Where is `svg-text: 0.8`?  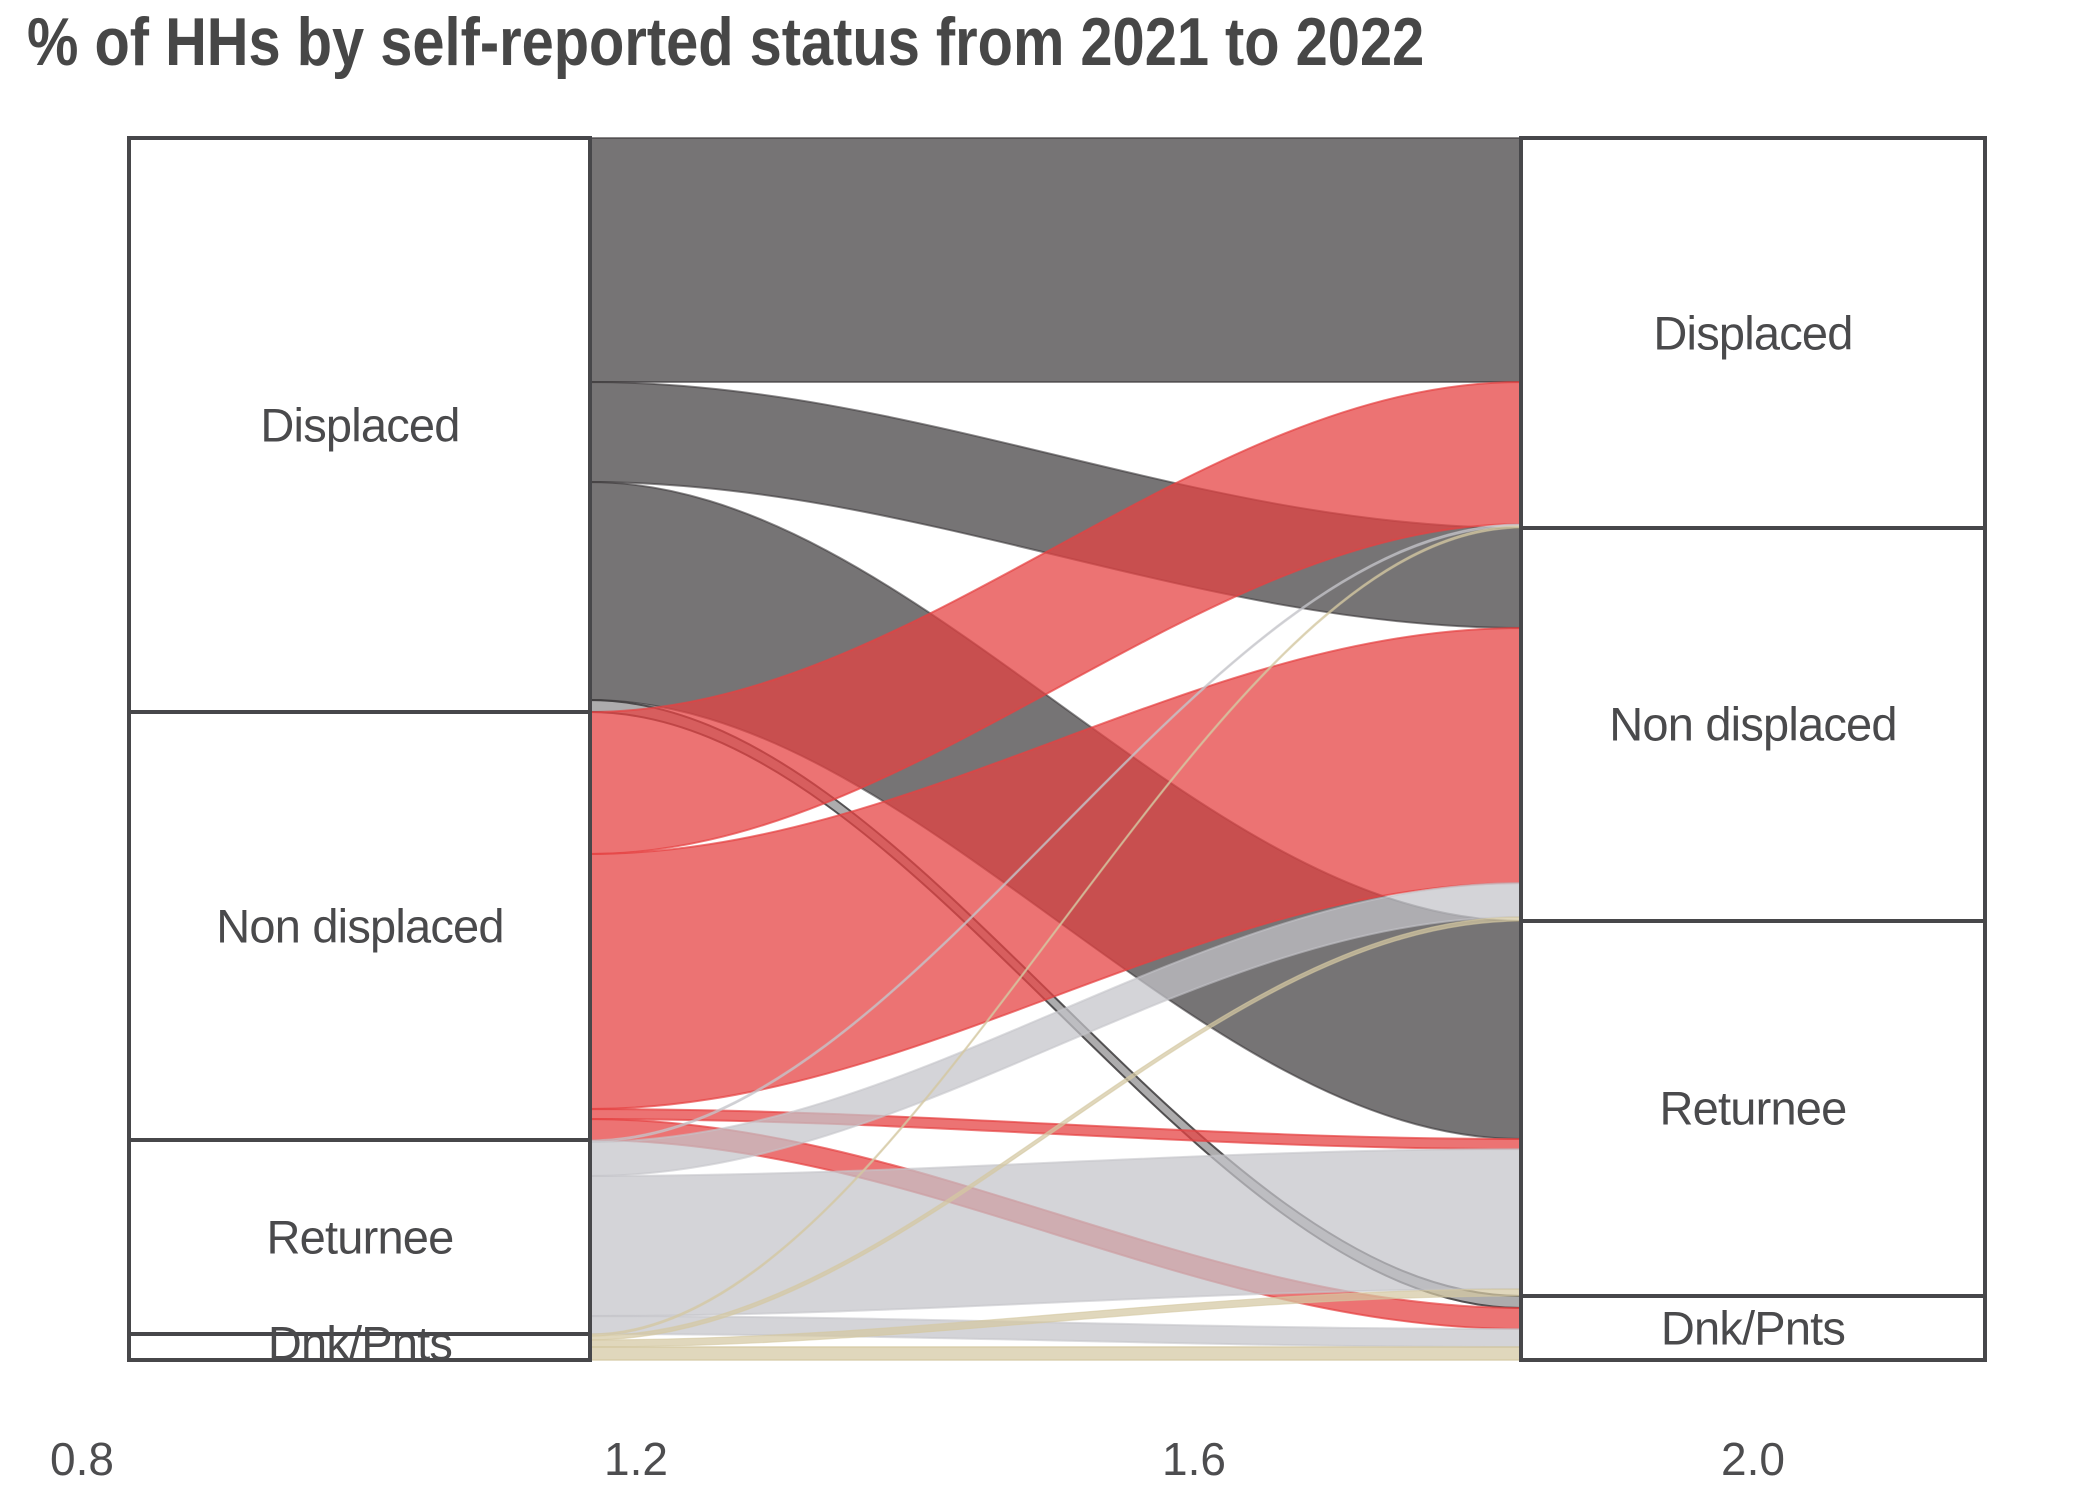 svg-text: 0.8 is located at coordinates (82, 1459).